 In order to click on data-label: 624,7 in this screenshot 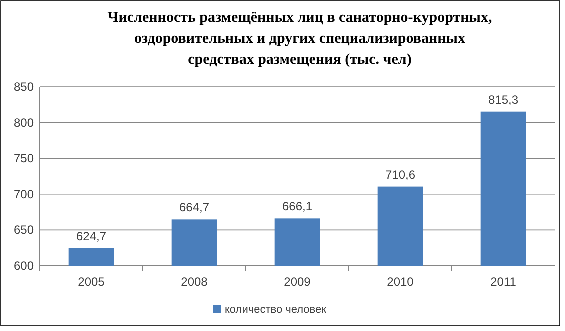, I will do `click(91, 236)`.